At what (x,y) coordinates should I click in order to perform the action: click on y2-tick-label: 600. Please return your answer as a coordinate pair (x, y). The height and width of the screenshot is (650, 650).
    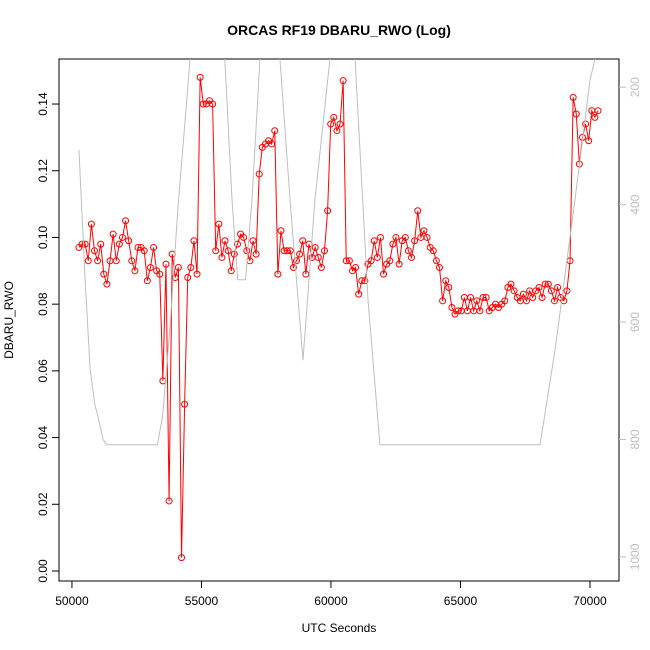
    Looking at the image, I should click on (635, 322).